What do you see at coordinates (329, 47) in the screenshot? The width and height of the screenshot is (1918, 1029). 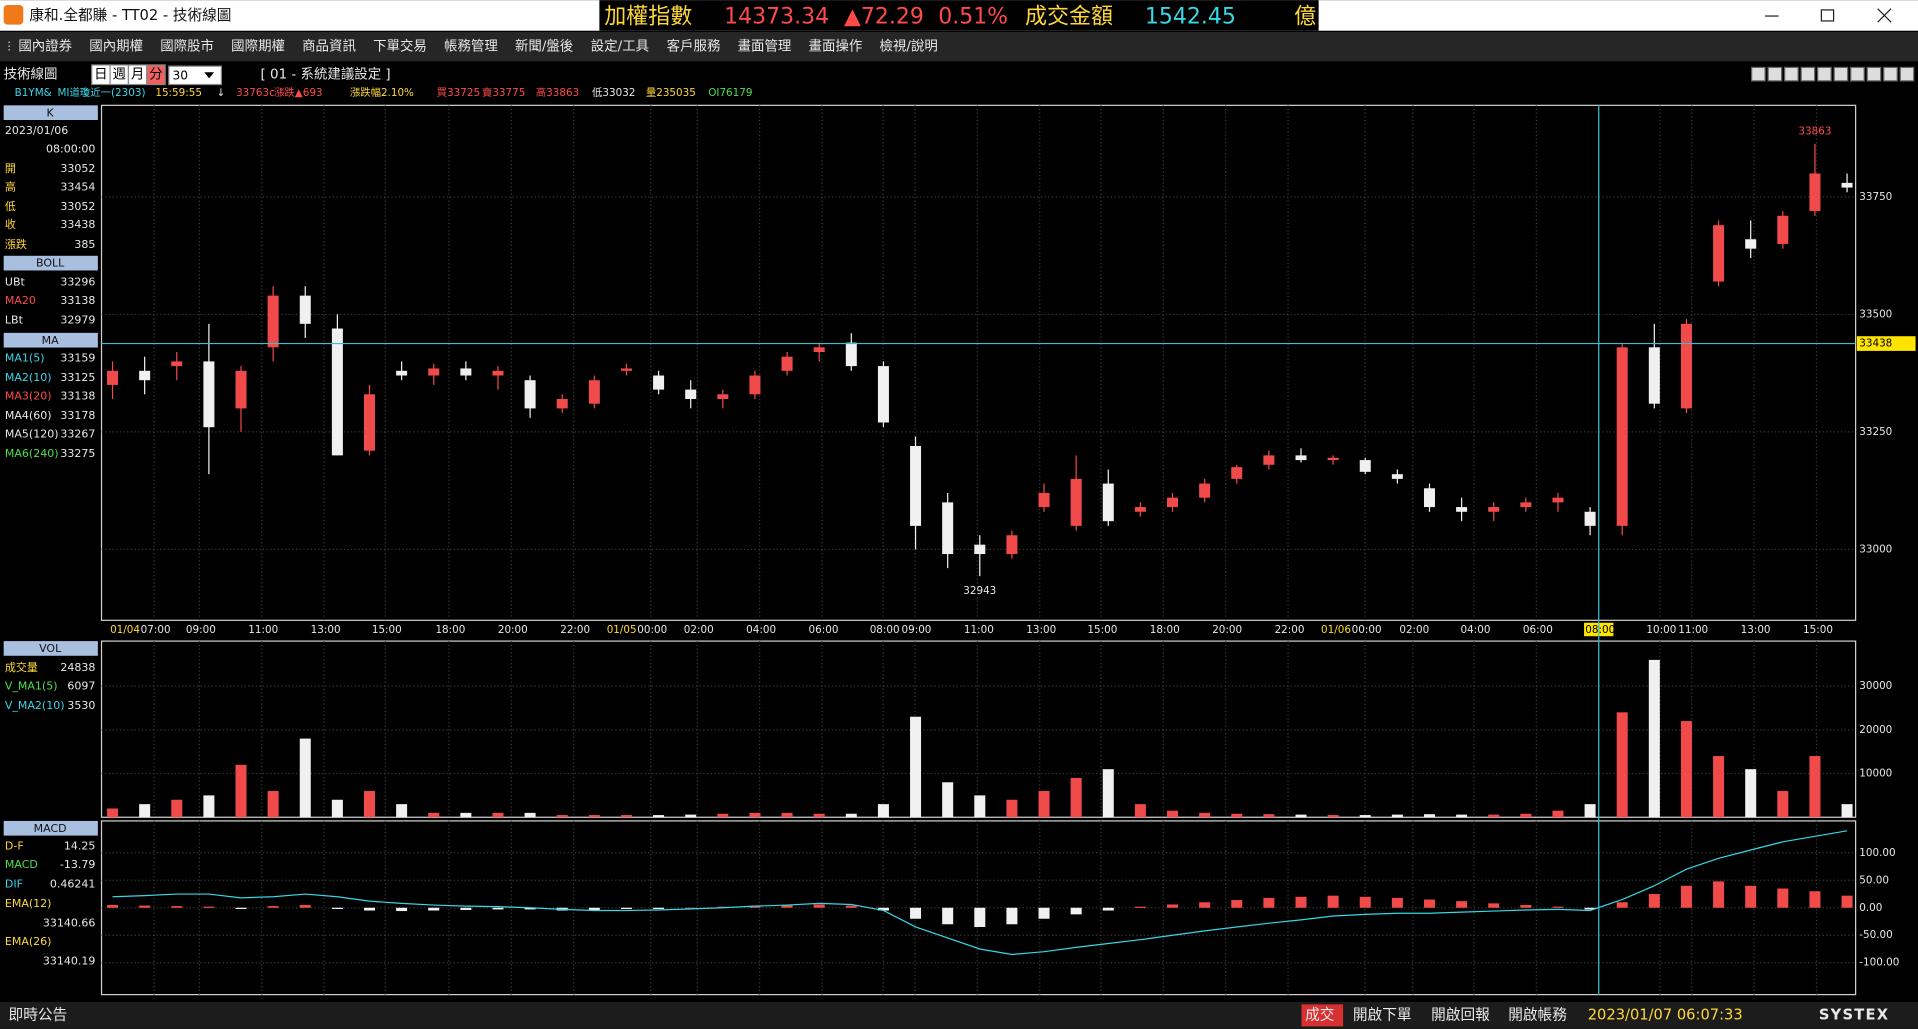 I see `menu-item: 商品資訊` at bounding box center [329, 47].